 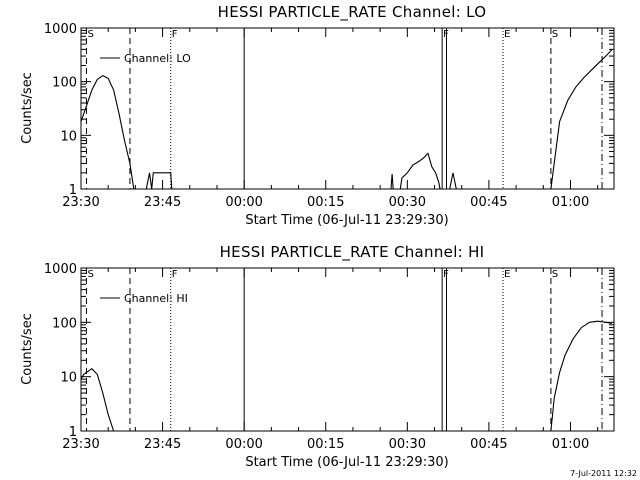 What do you see at coordinates (352, 12) in the screenshot?
I see `chart-title: HESSI PARTICLE_RATE Channel: LO` at bounding box center [352, 12].